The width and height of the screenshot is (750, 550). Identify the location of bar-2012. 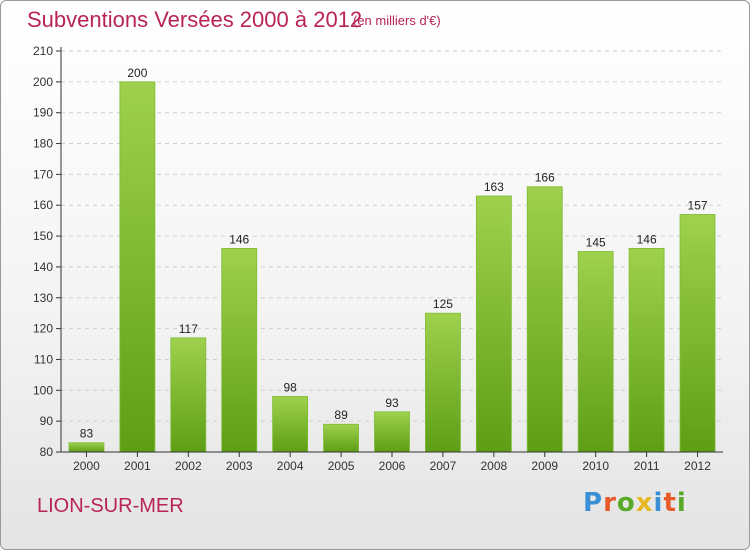
(697, 333).